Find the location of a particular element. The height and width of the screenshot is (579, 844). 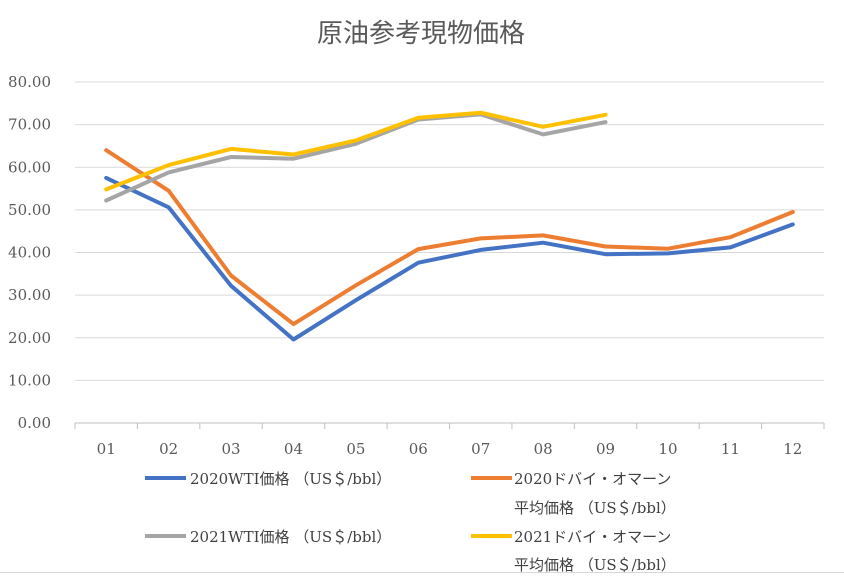

legend-label-2021-dubai-oman-line1: 2021ドバイ・オマーン is located at coordinates (592, 537).